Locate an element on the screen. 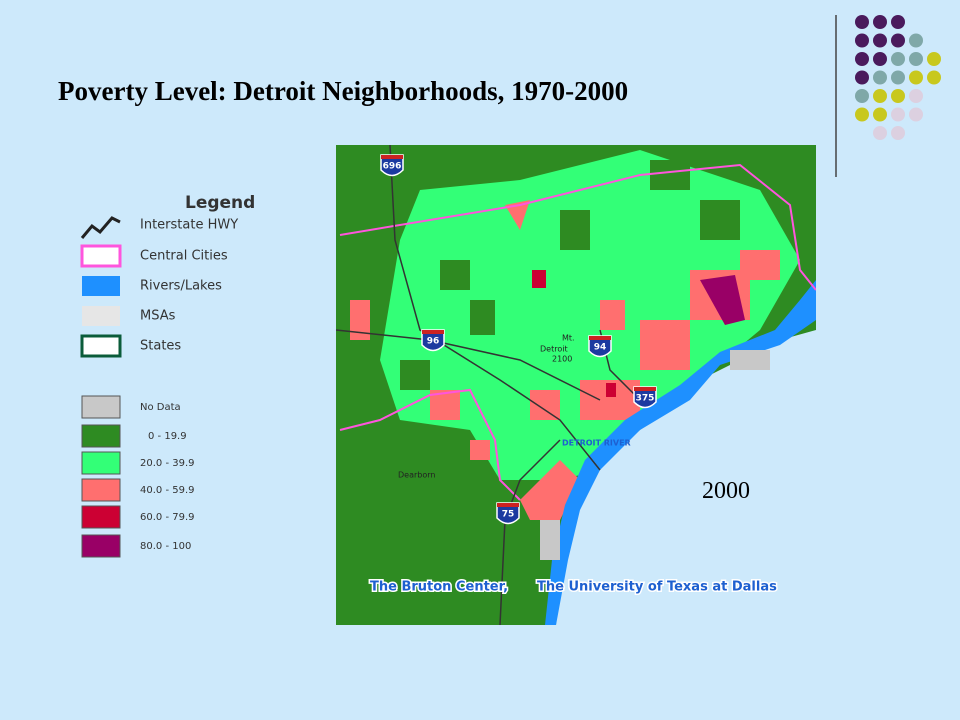  shield-label: 94 is located at coordinates (600, 348).